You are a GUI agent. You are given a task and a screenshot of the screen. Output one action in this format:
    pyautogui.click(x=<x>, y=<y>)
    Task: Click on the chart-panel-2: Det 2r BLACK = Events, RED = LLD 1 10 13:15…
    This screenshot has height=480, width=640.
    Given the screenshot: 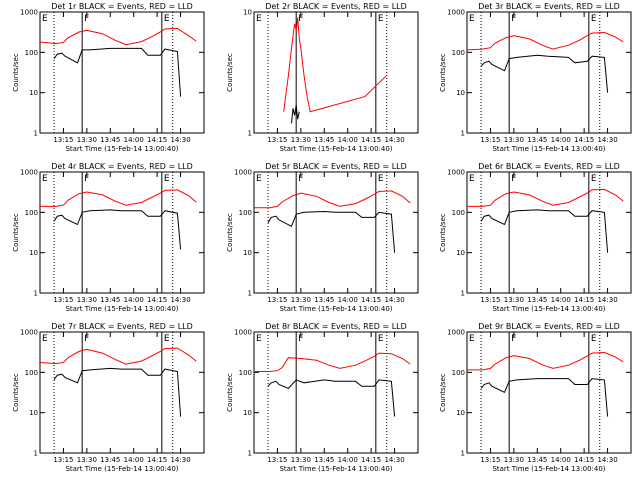 What is the action you would take?
    pyautogui.click(x=322, y=77)
    